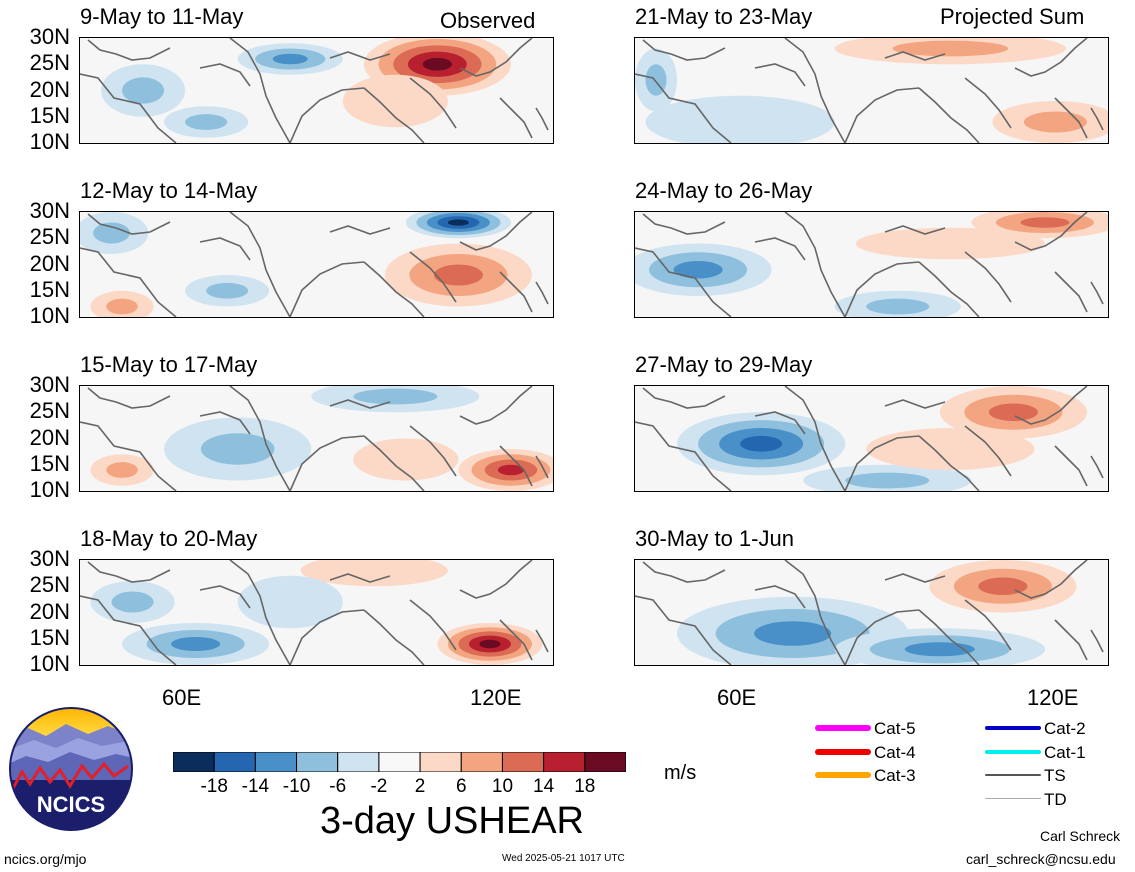 This screenshot has width=1135, height=872. Describe the element at coordinates (502, 786) in the screenshot. I see `colorbar-tick-label: 10` at that location.